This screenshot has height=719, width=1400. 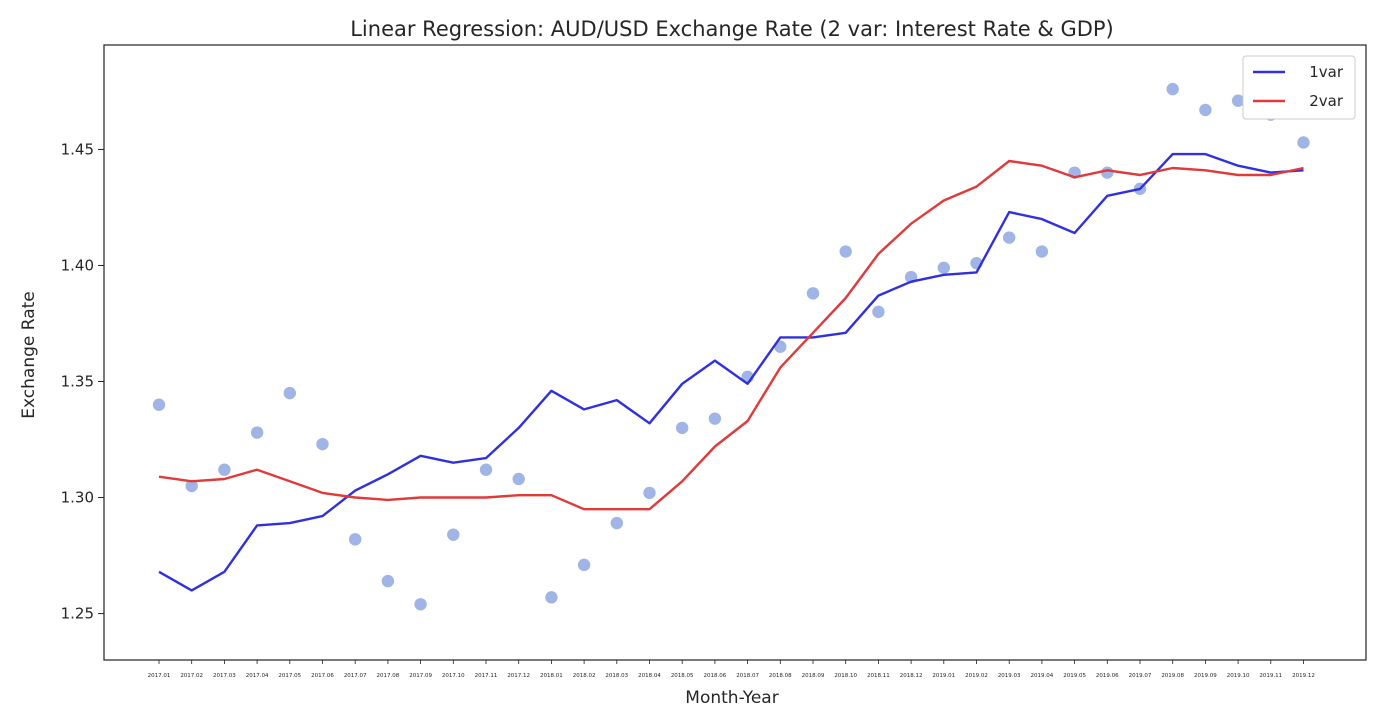 What do you see at coordinates (77, 265) in the screenshot?
I see `y-tick-label: 1.40` at bounding box center [77, 265].